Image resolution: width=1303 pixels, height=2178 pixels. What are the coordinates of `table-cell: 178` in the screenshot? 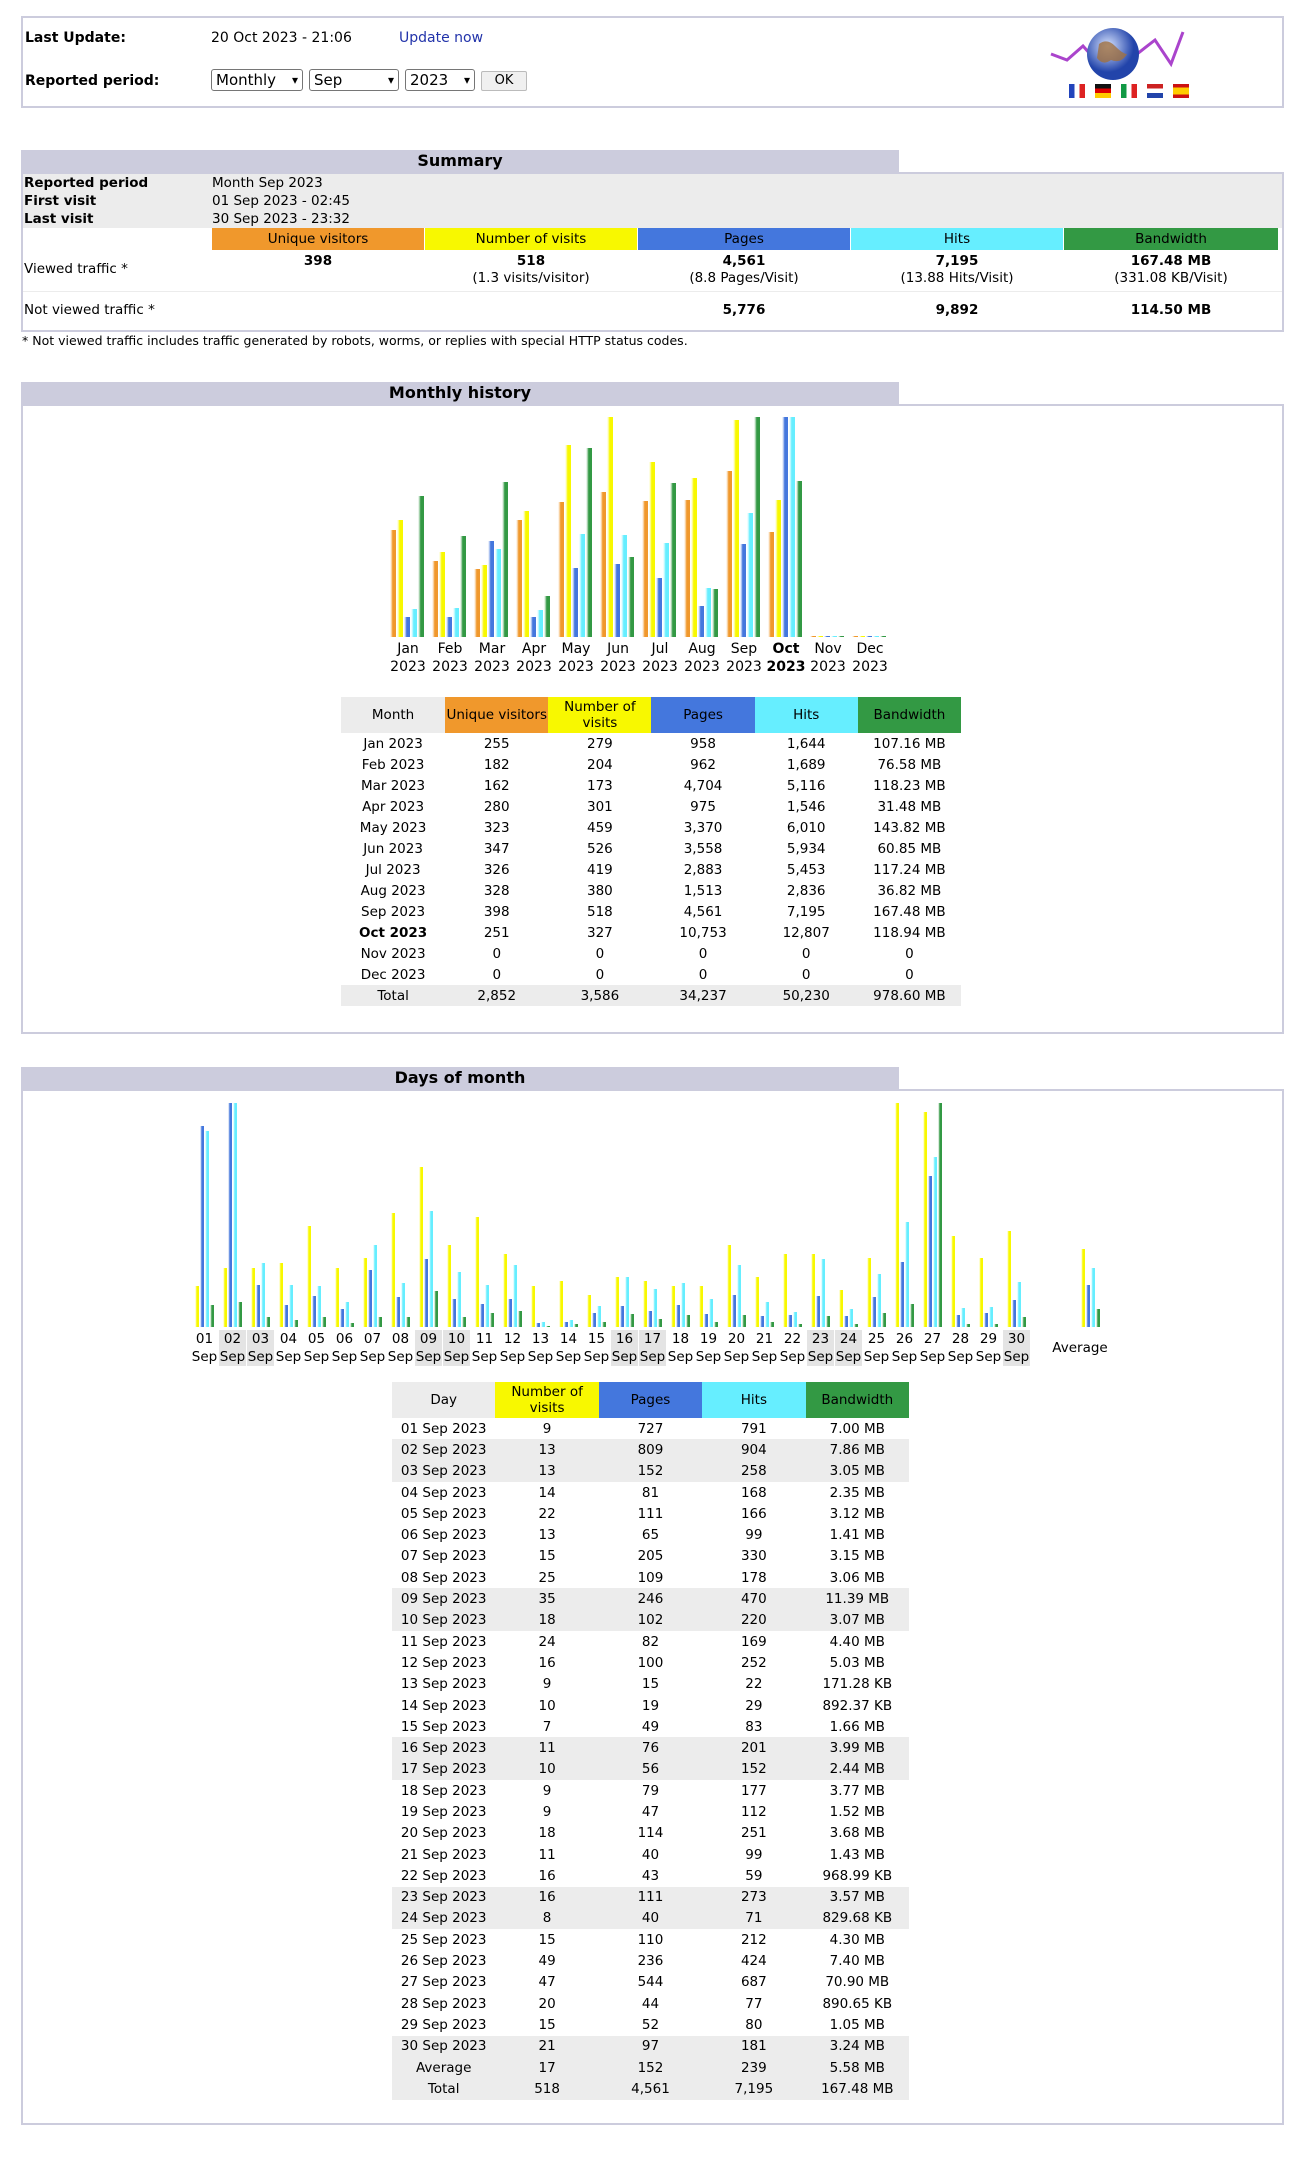 It's located at (753, 1577).